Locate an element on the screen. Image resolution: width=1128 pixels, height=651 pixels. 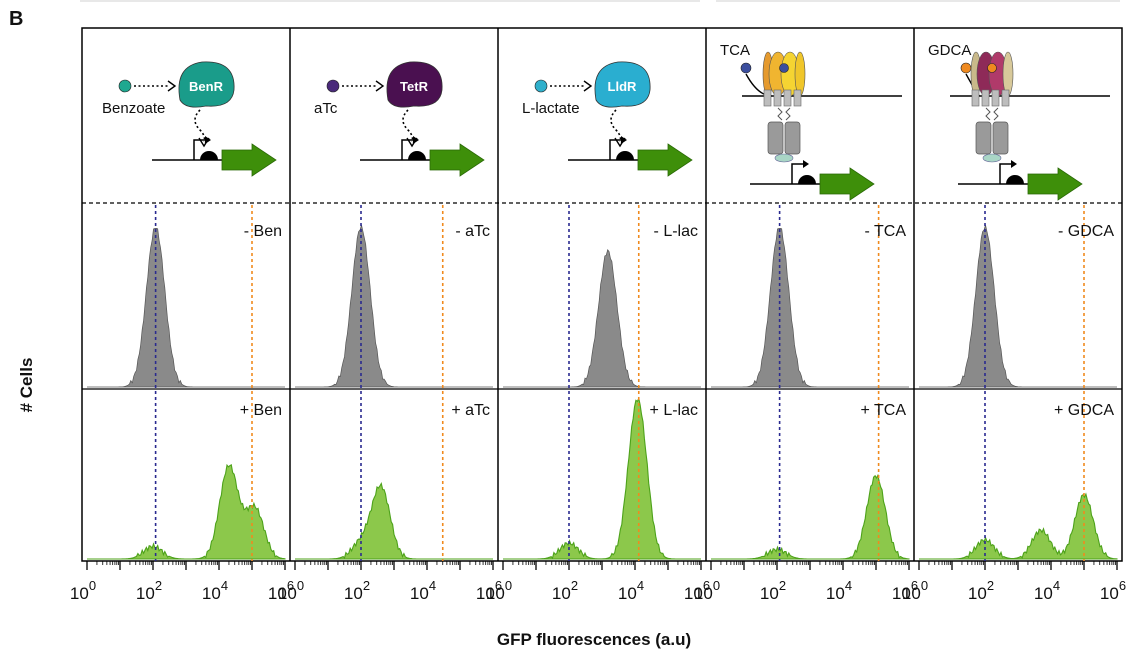
top-rule-right is located at coordinates (918, 1).